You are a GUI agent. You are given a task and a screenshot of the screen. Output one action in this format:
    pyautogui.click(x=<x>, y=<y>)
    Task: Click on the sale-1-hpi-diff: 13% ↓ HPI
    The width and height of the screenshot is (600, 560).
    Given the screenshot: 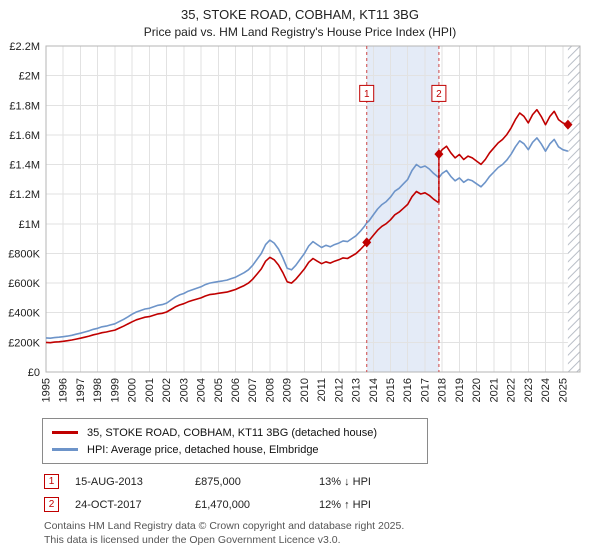 What is the action you would take?
    pyautogui.click(x=345, y=481)
    